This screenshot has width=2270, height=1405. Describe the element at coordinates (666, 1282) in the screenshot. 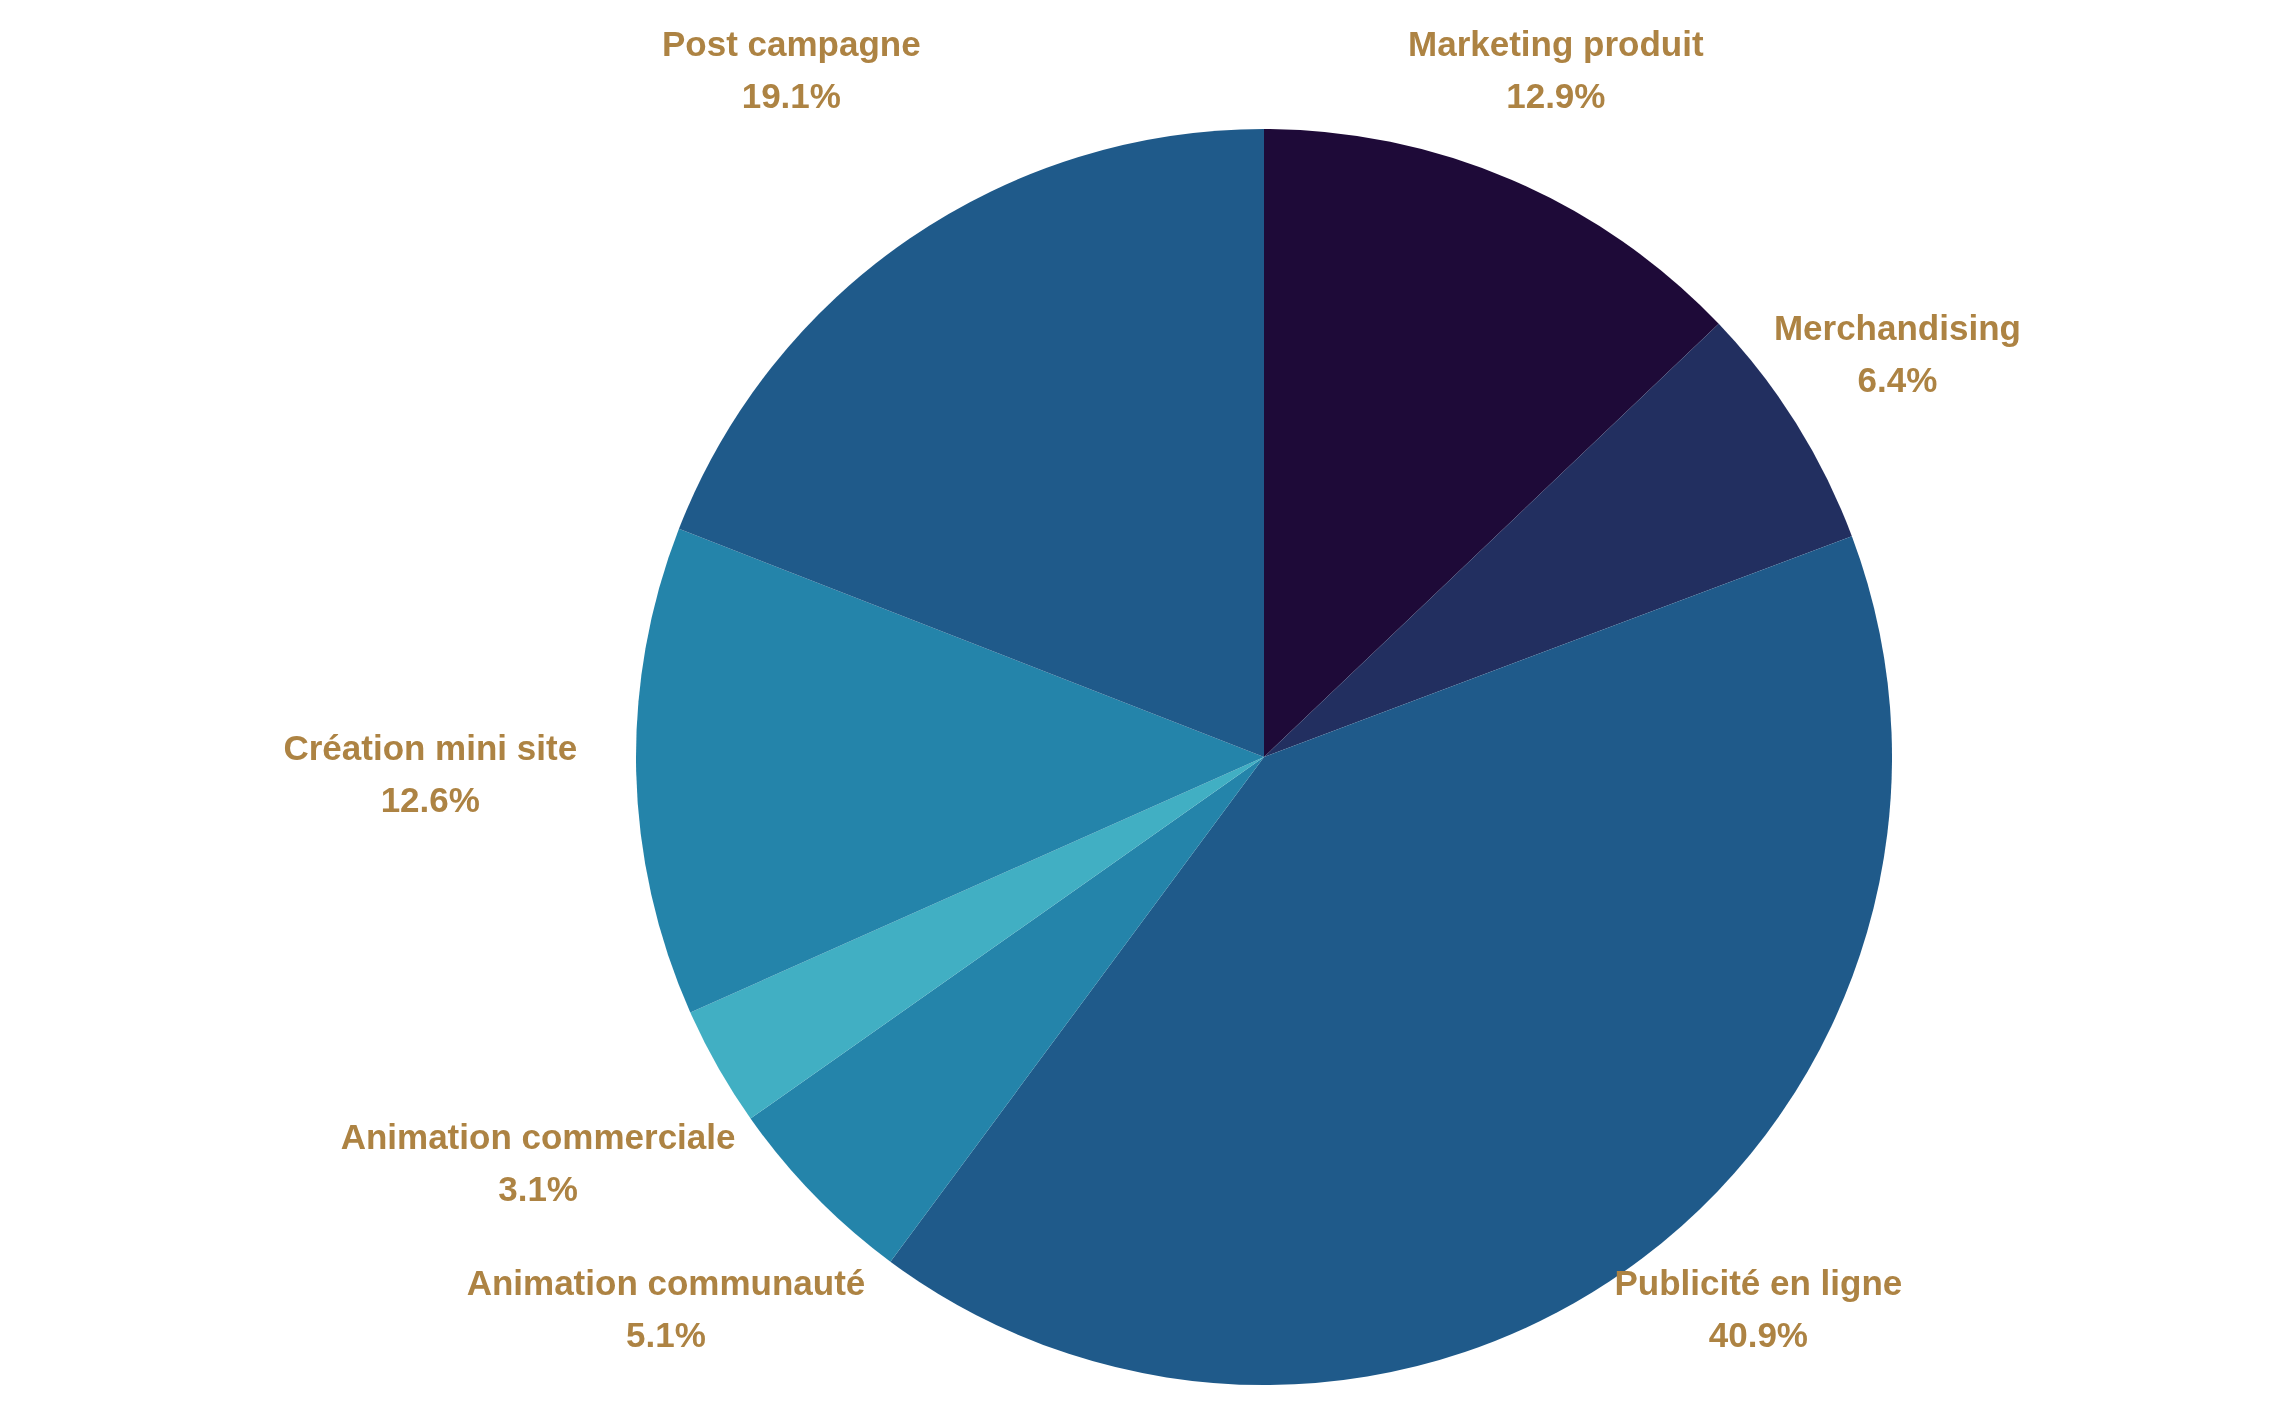

I see `slice-label: Animation communauté` at that location.